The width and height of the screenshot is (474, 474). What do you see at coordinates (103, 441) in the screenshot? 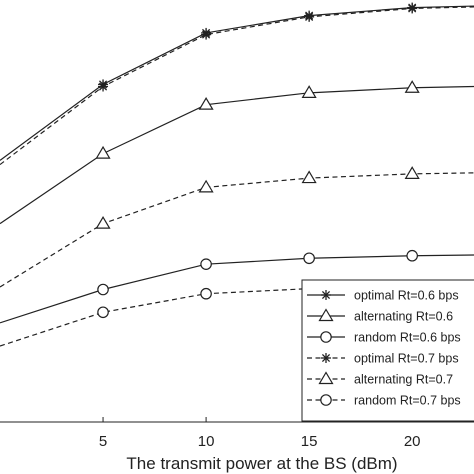
I see `x-tick-label: 5` at bounding box center [103, 441].